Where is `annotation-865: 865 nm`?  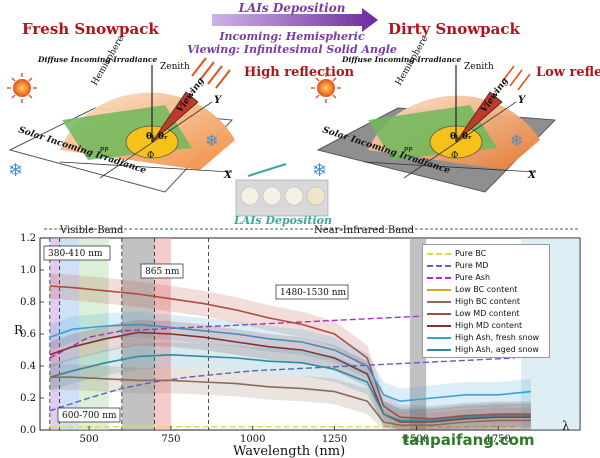
annotation-865: 865 nm is located at coordinates (162, 271).